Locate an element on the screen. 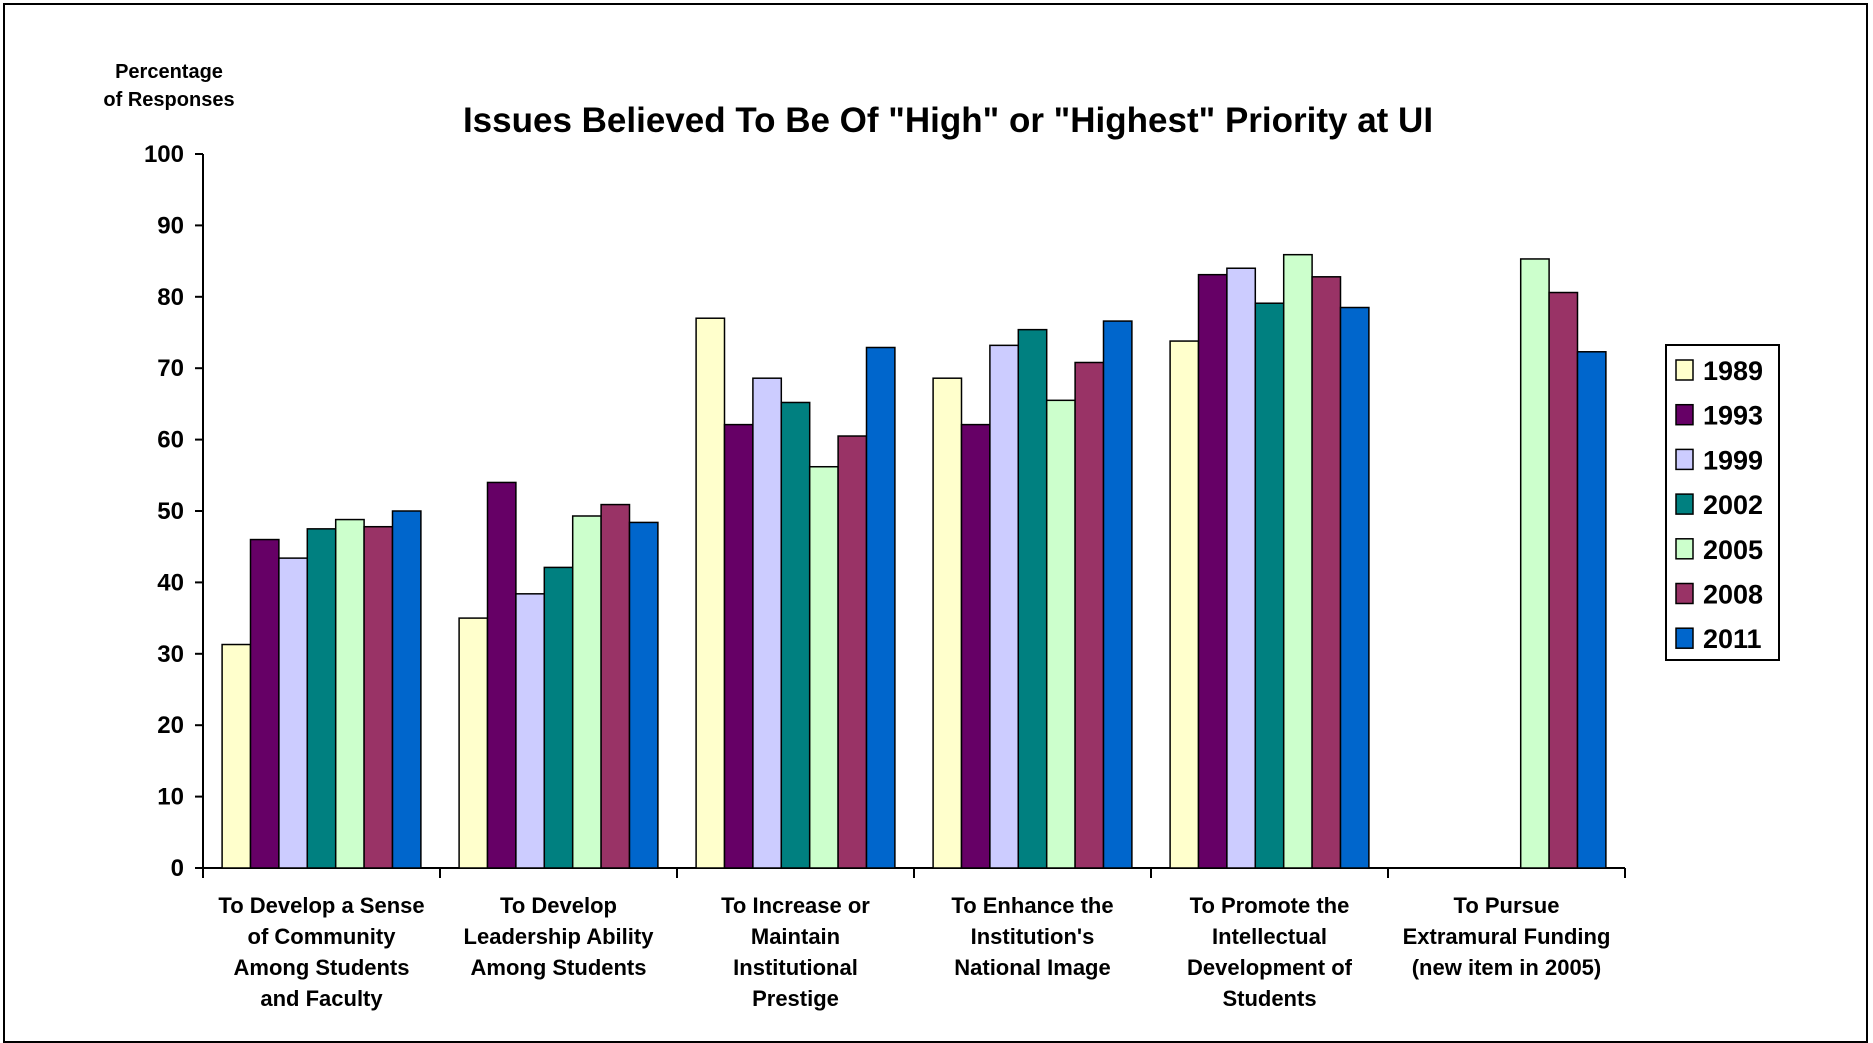  category-label: Development of is located at coordinates (1270, 967).